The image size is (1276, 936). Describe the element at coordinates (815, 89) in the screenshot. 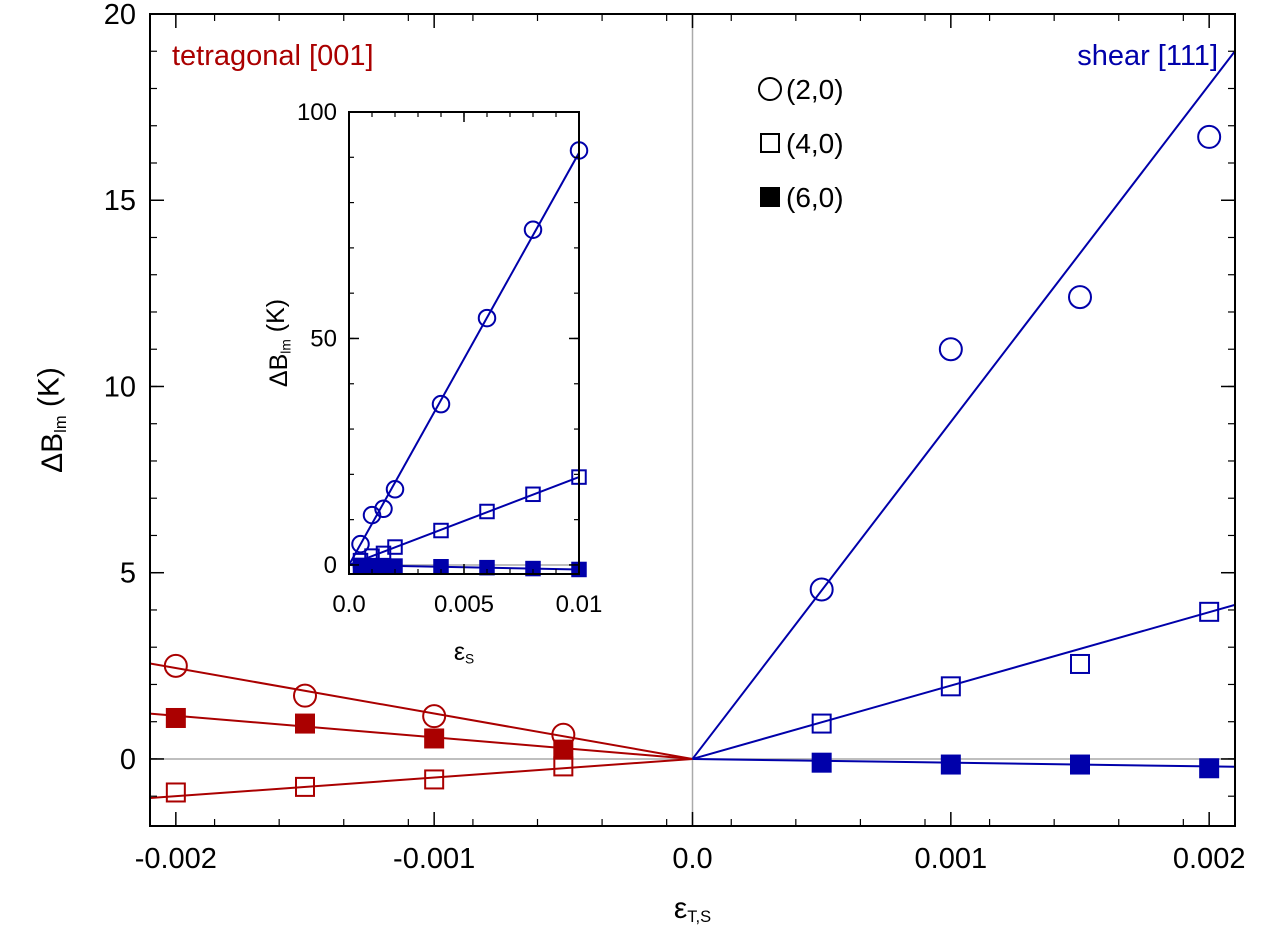

I see `legend-label: (2,0)` at that location.